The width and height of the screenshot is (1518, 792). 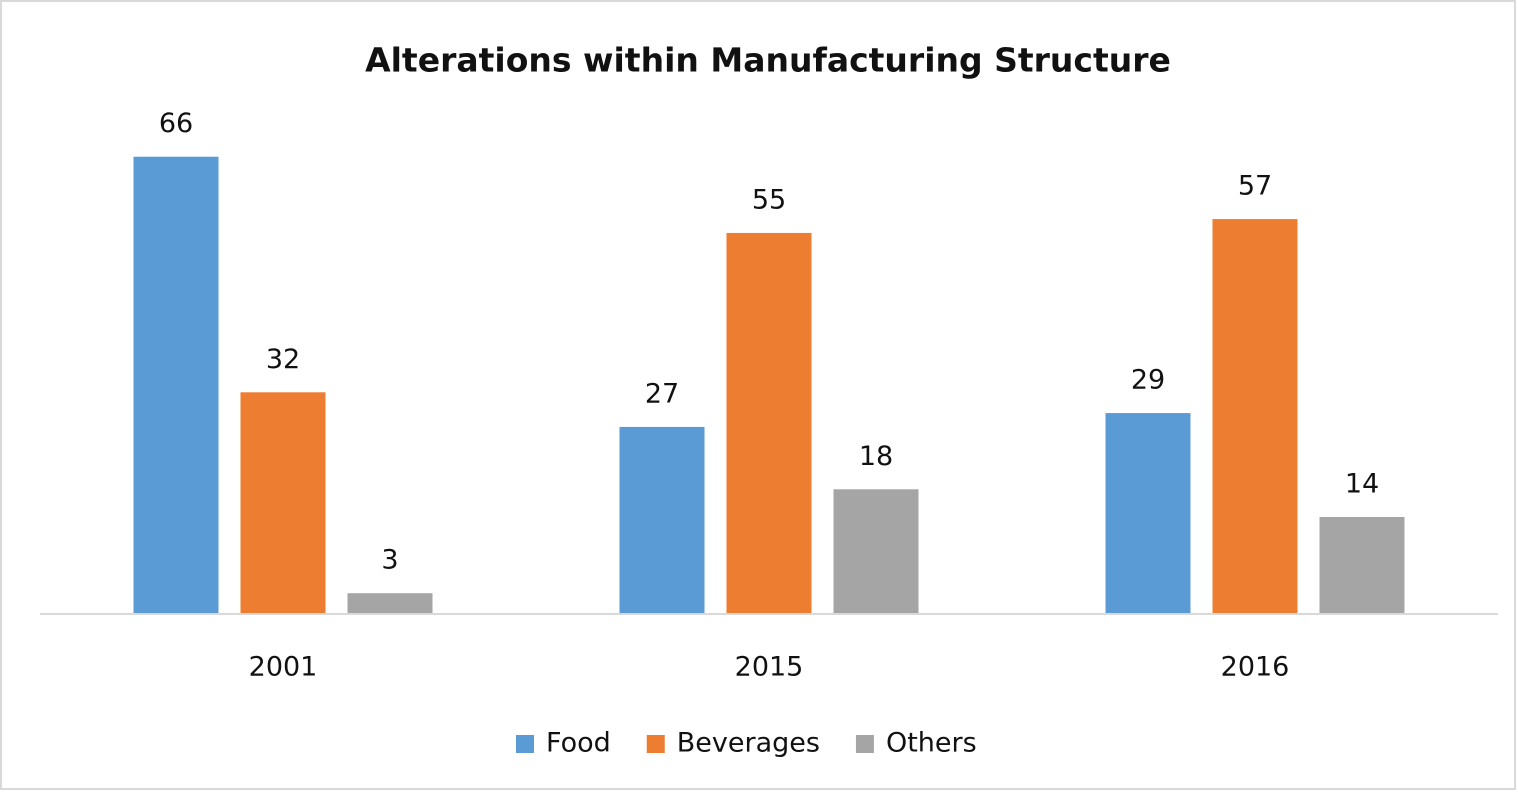 I want to click on legend-label: Beverages, so click(x=748, y=743).